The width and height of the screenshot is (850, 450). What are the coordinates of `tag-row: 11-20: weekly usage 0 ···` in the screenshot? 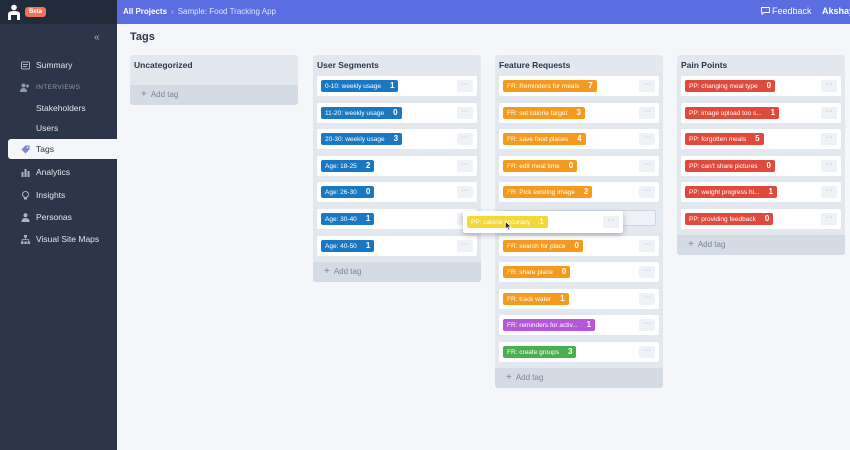 It's located at (397, 112).